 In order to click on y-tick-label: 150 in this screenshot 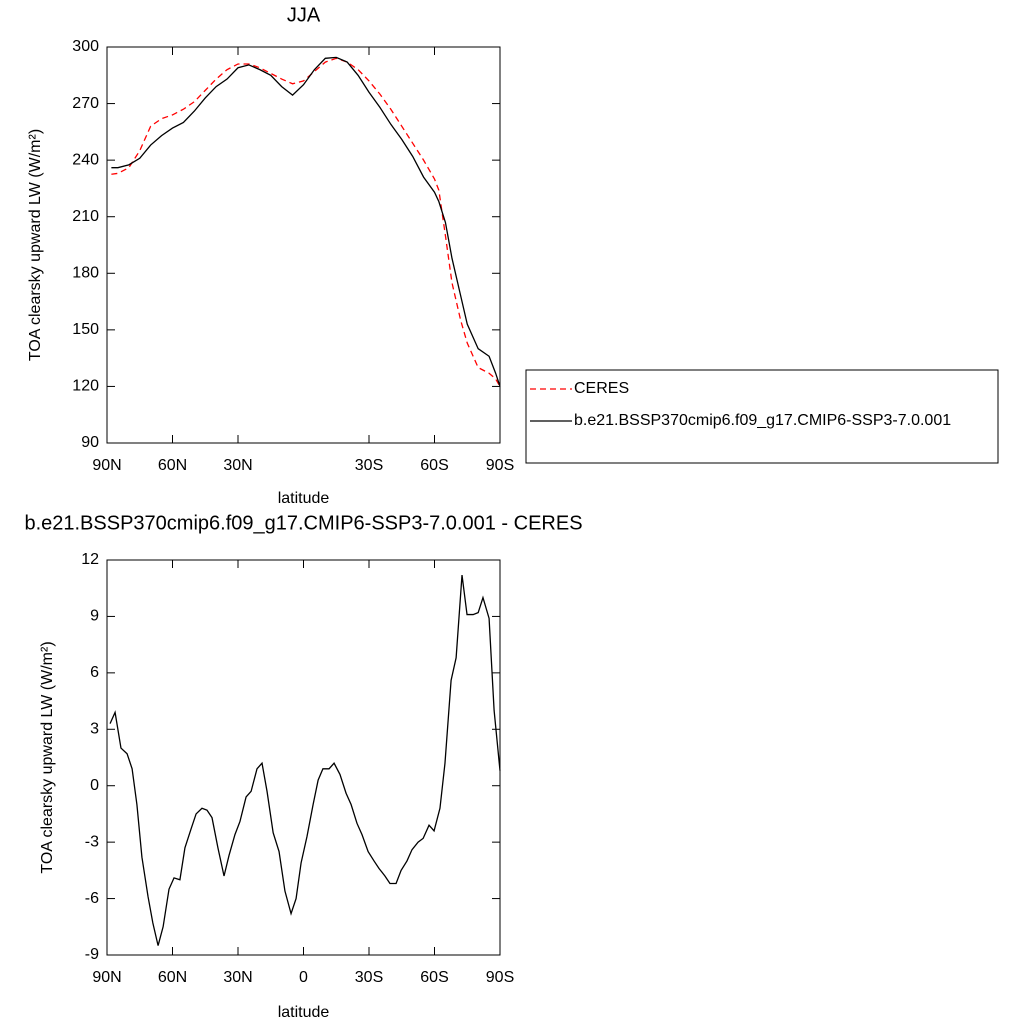, I will do `click(85, 329)`.